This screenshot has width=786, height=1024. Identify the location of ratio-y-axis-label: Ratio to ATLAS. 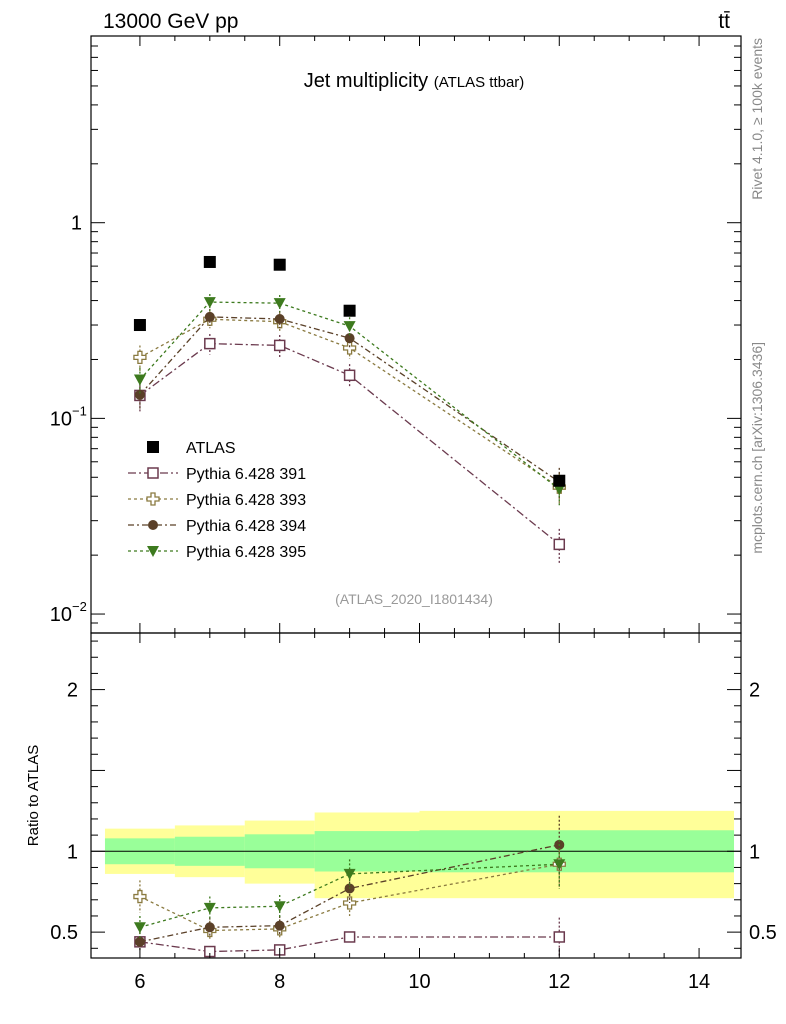
(33, 795).